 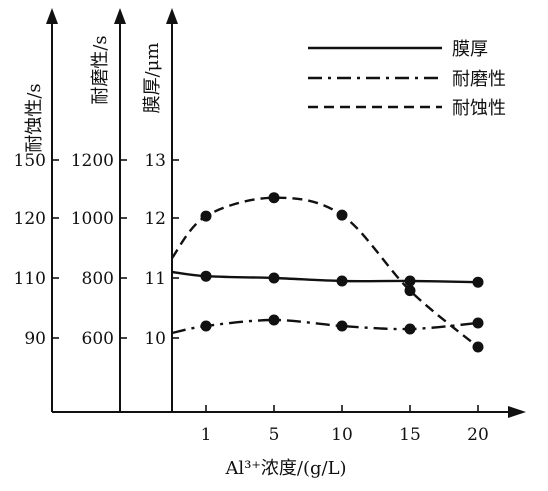 I want to click on ticks-corrosion: 90 110 120 150, so click(x=36, y=250).